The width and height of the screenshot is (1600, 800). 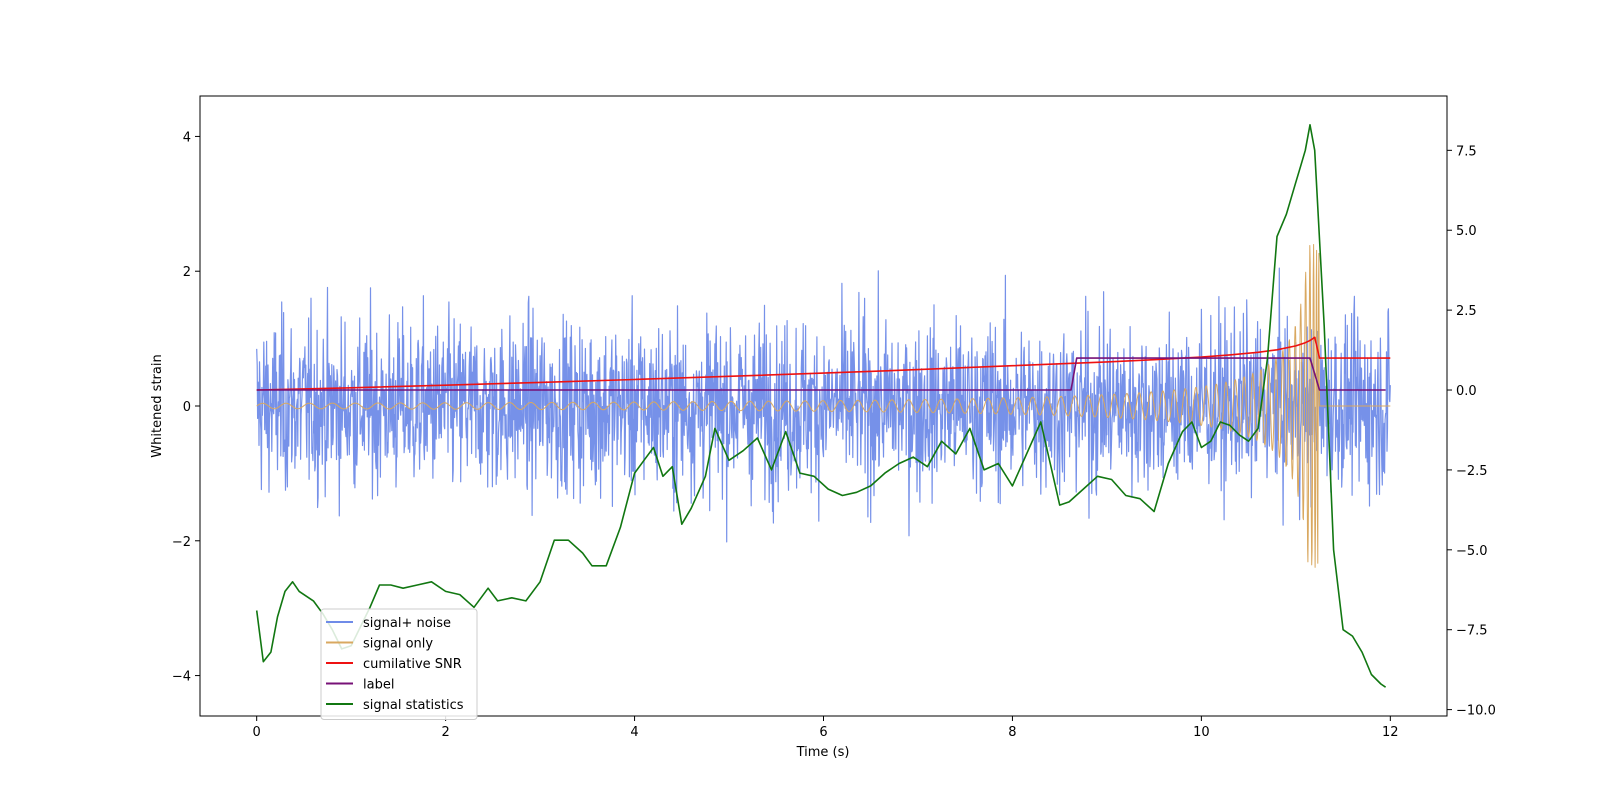 I want to click on y-right-tick-label: 7.5, so click(x=1466, y=151).